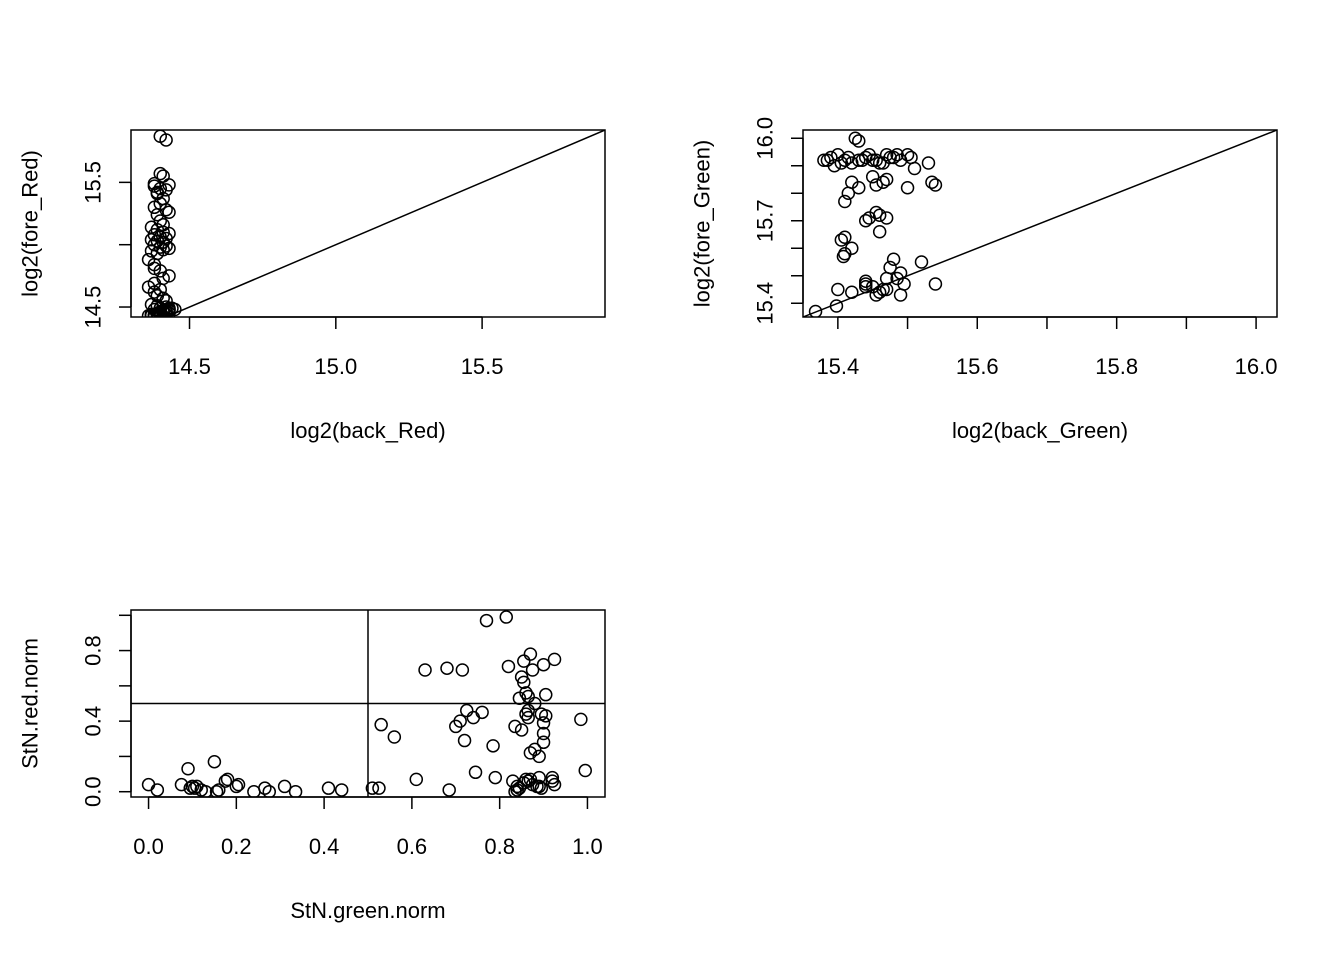 The height and width of the screenshot is (965, 1344). What do you see at coordinates (1116, 366) in the screenshot?
I see `x-tick-label: 15.8` at bounding box center [1116, 366].